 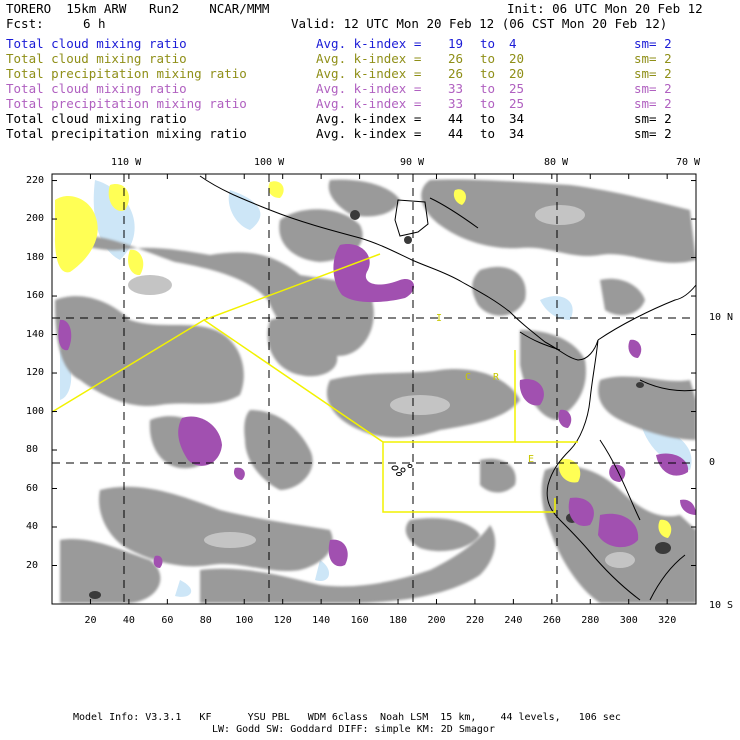 What do you see at coordinates (244, 620) in the screenshot?
I see `x-tick-label: 100` at bounding box center [244, 620].